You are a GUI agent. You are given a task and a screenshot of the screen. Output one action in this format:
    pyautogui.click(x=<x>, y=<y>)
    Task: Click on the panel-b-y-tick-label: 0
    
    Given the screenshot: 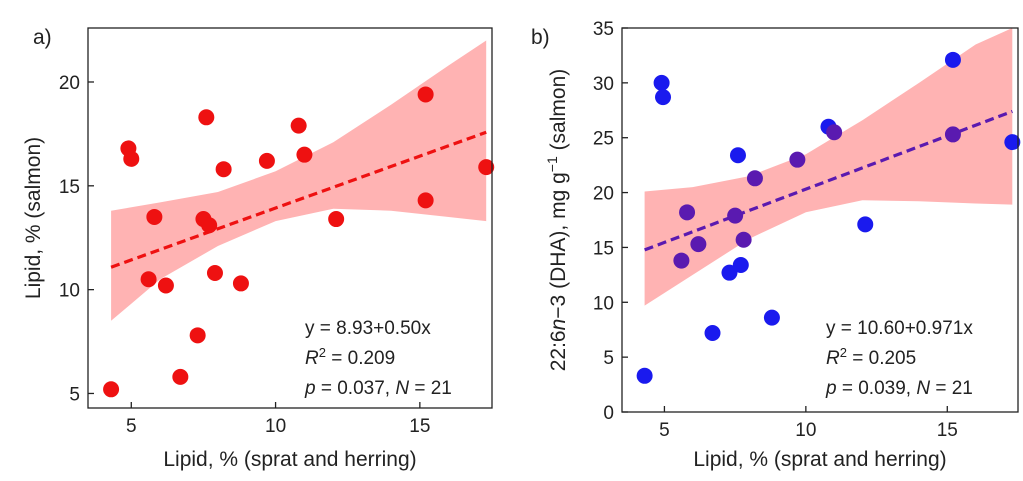 What is the action you would take?
    pyautogui.click(x=608, y=413)
    